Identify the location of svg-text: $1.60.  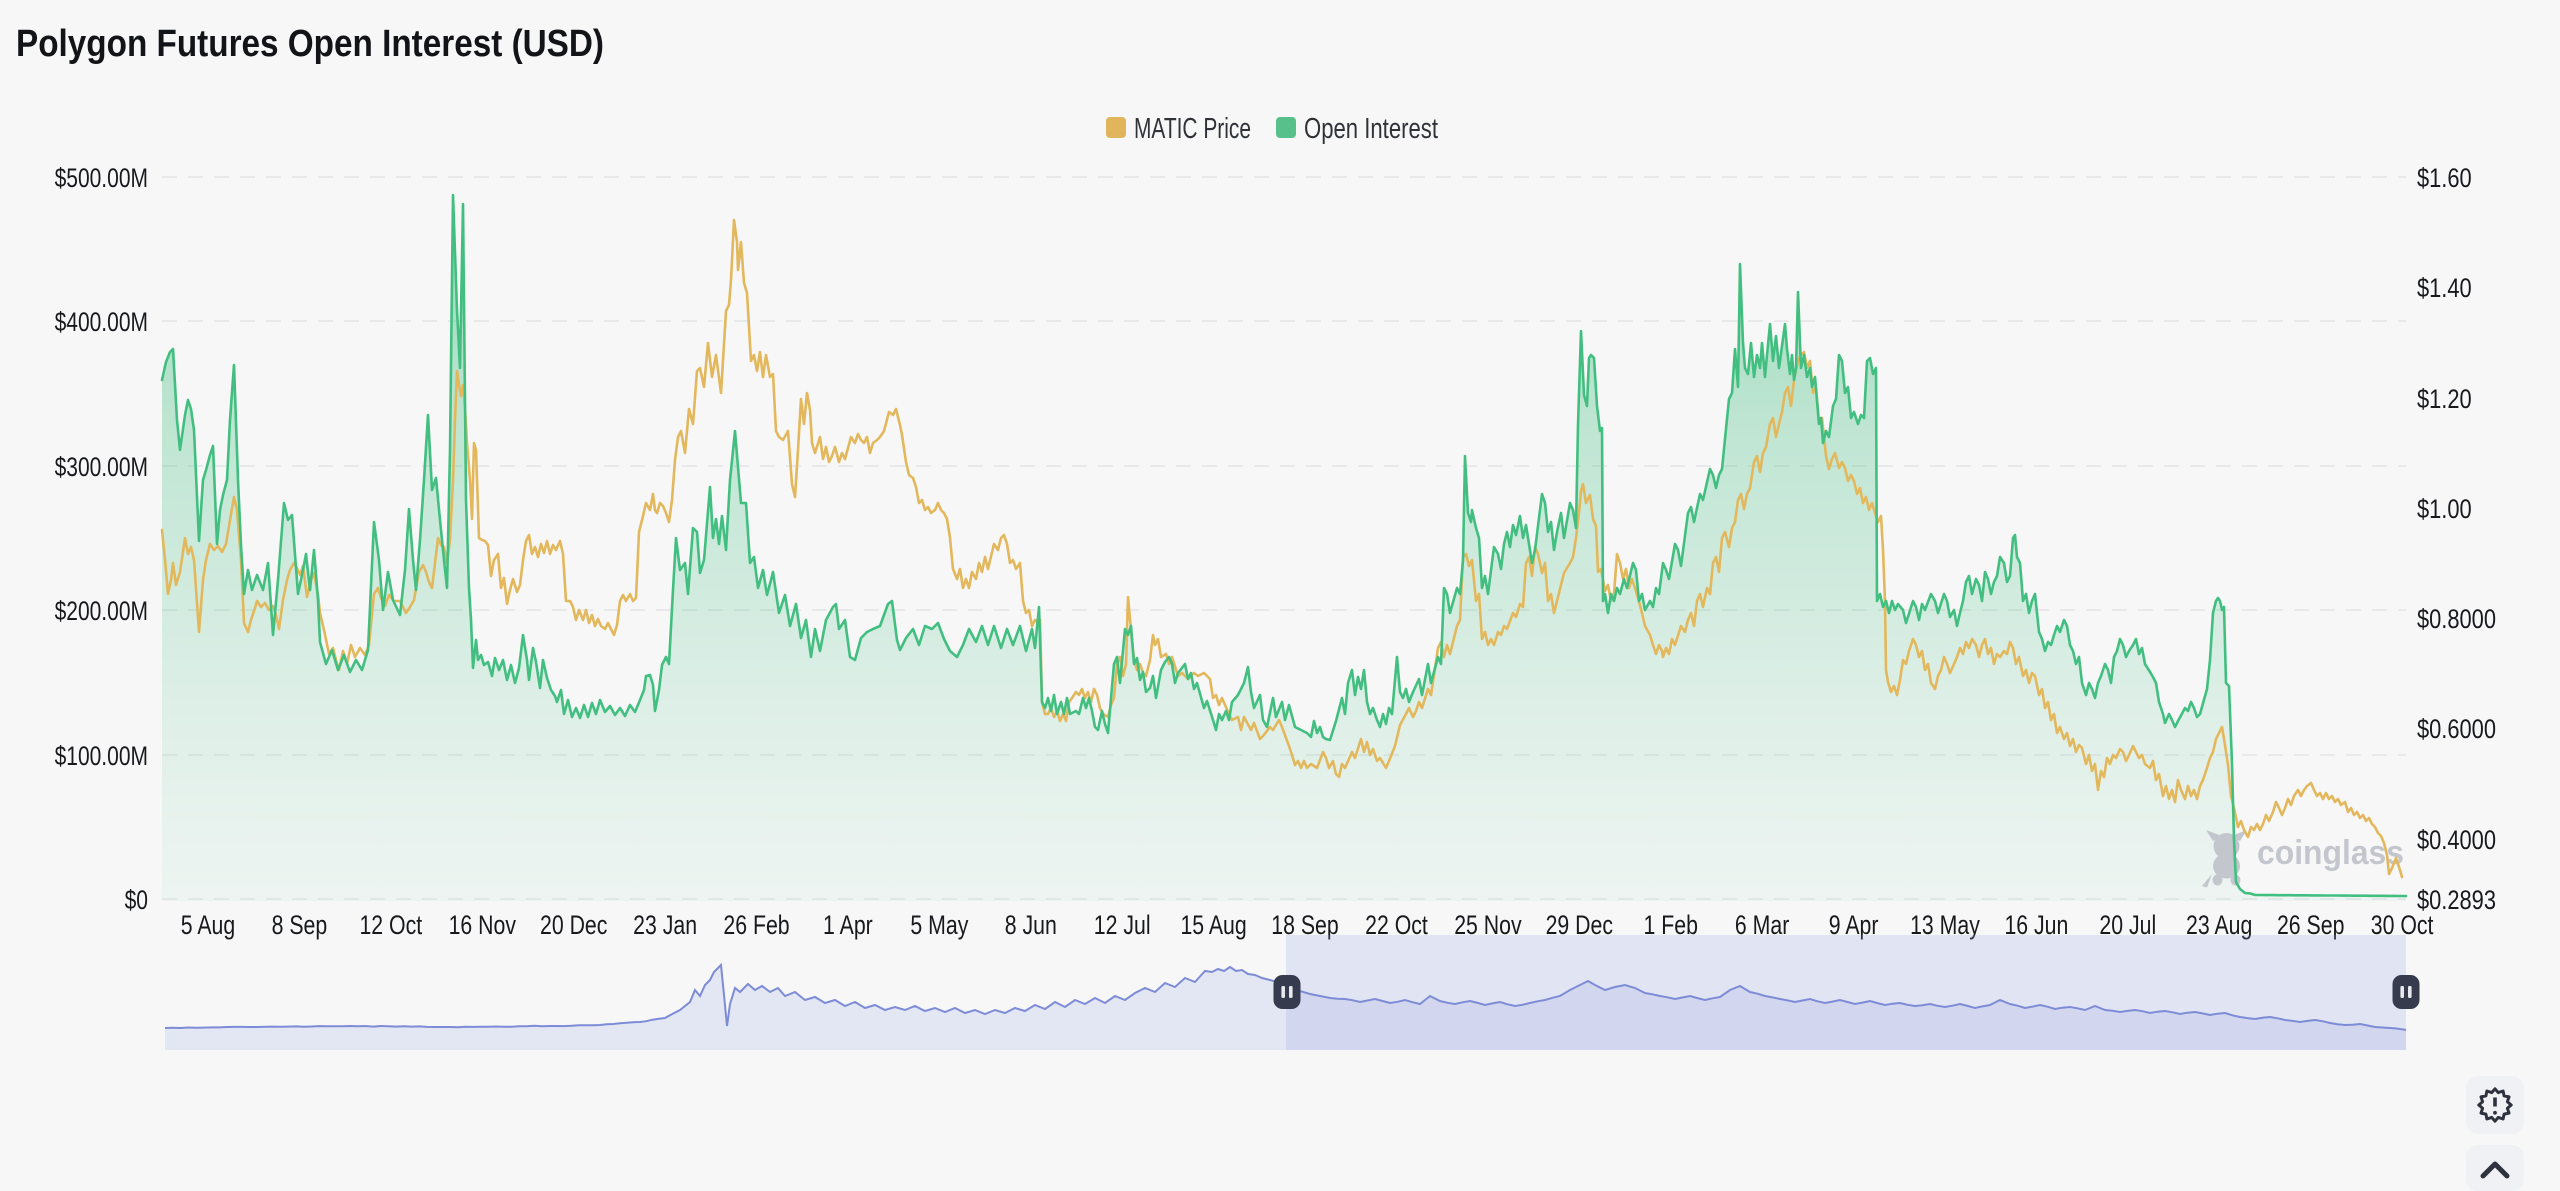
(2444, 178).